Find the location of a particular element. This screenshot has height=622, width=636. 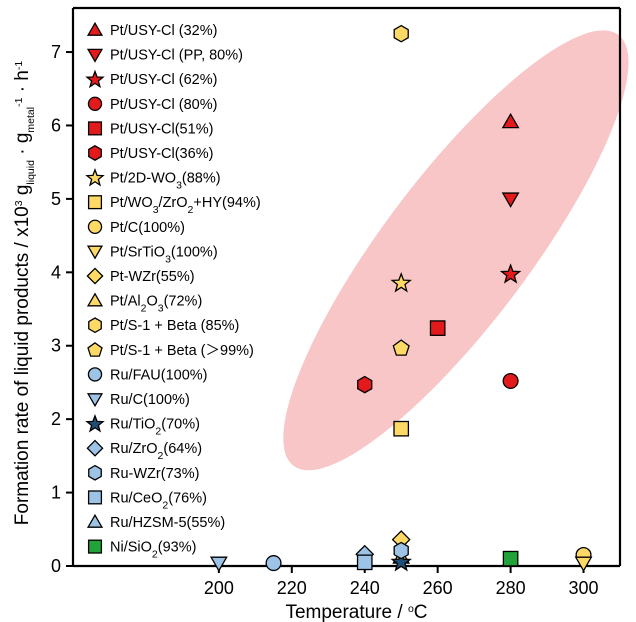

legend-label-4: Pt/USY-Cl(51%) is located at coordinates (161, 129).